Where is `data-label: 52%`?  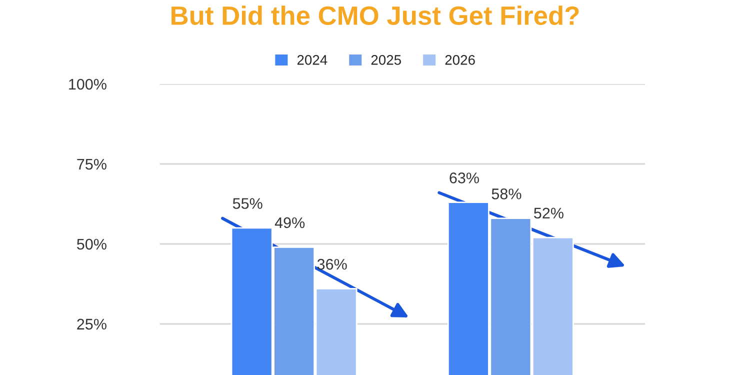 data-label: 52% is located at coordinates (549, 213).